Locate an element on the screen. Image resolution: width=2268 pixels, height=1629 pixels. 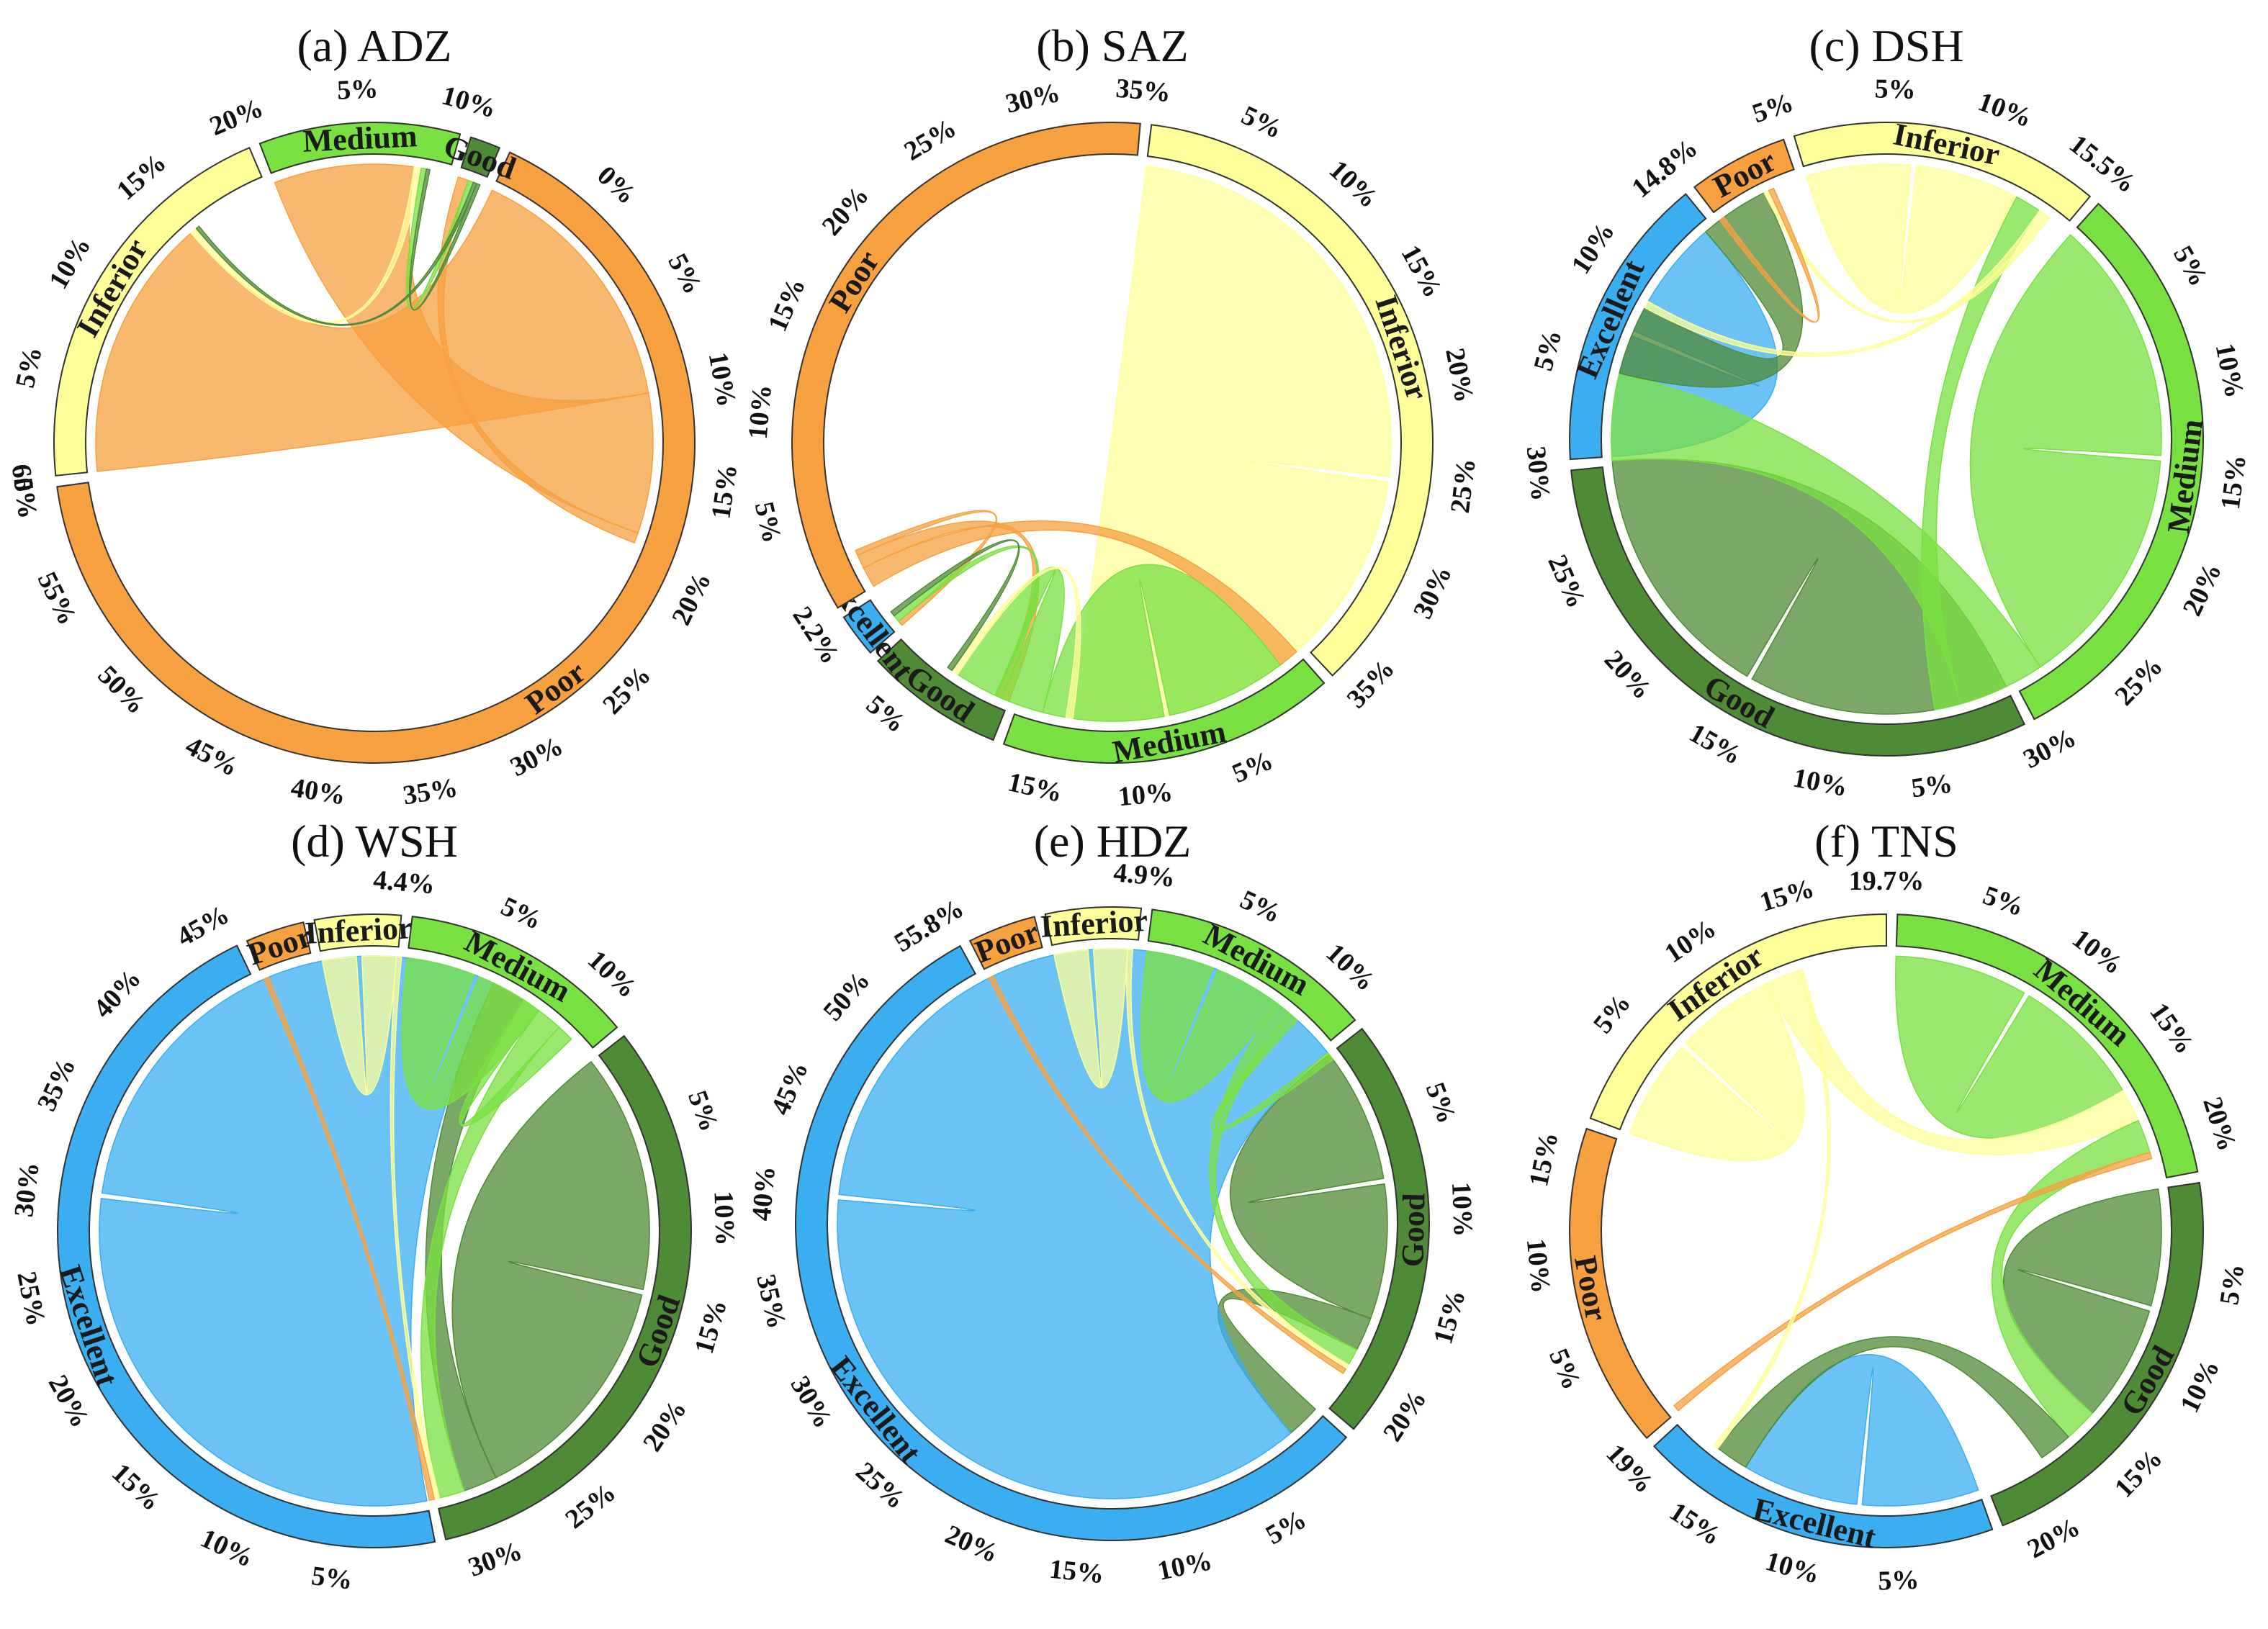
panel-title: (c) DSH is located at coordinates (1886, 45).